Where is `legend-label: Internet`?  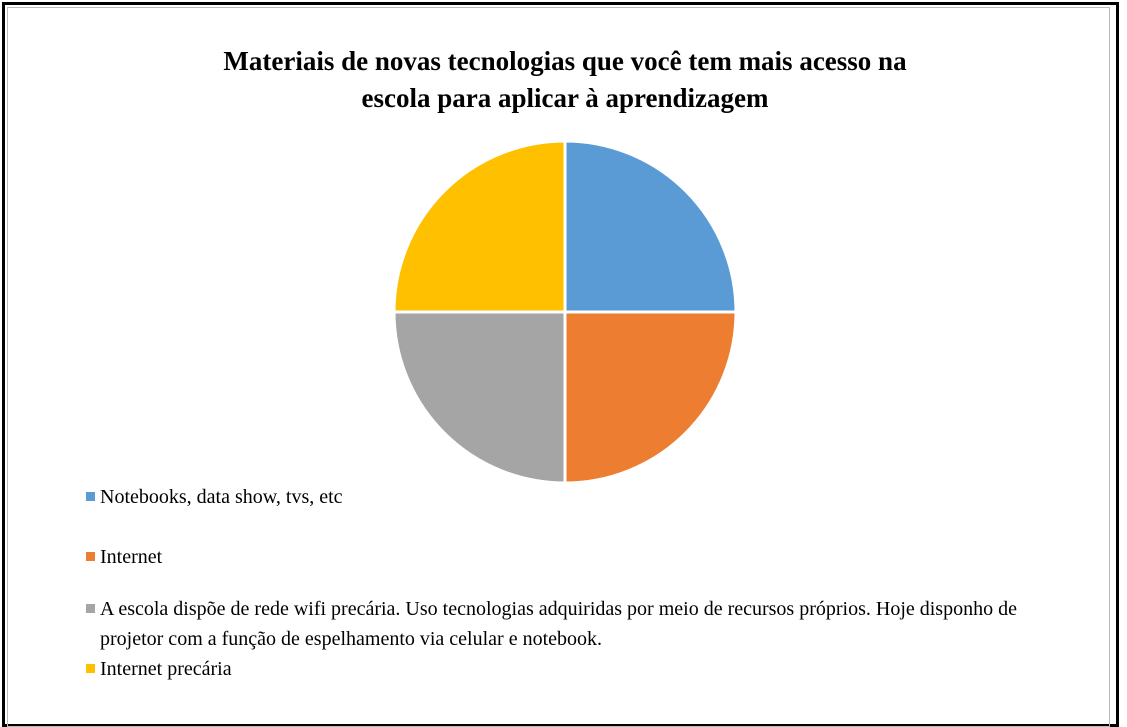 legend-label: Internet is located at coordinates (131, 557).